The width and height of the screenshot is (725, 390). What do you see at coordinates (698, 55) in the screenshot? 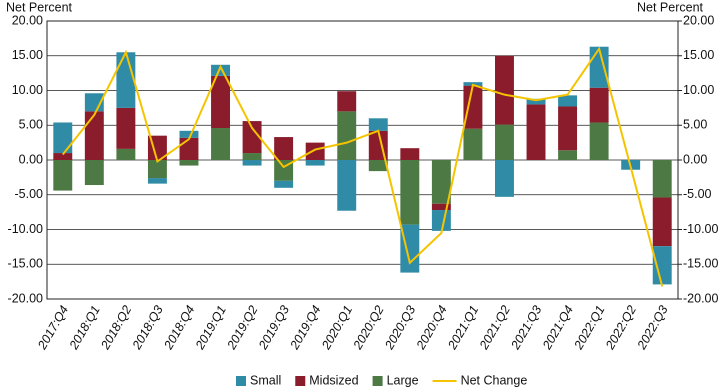
I see `y2-tick-label: 15.00` at bounding box center [698, 55].